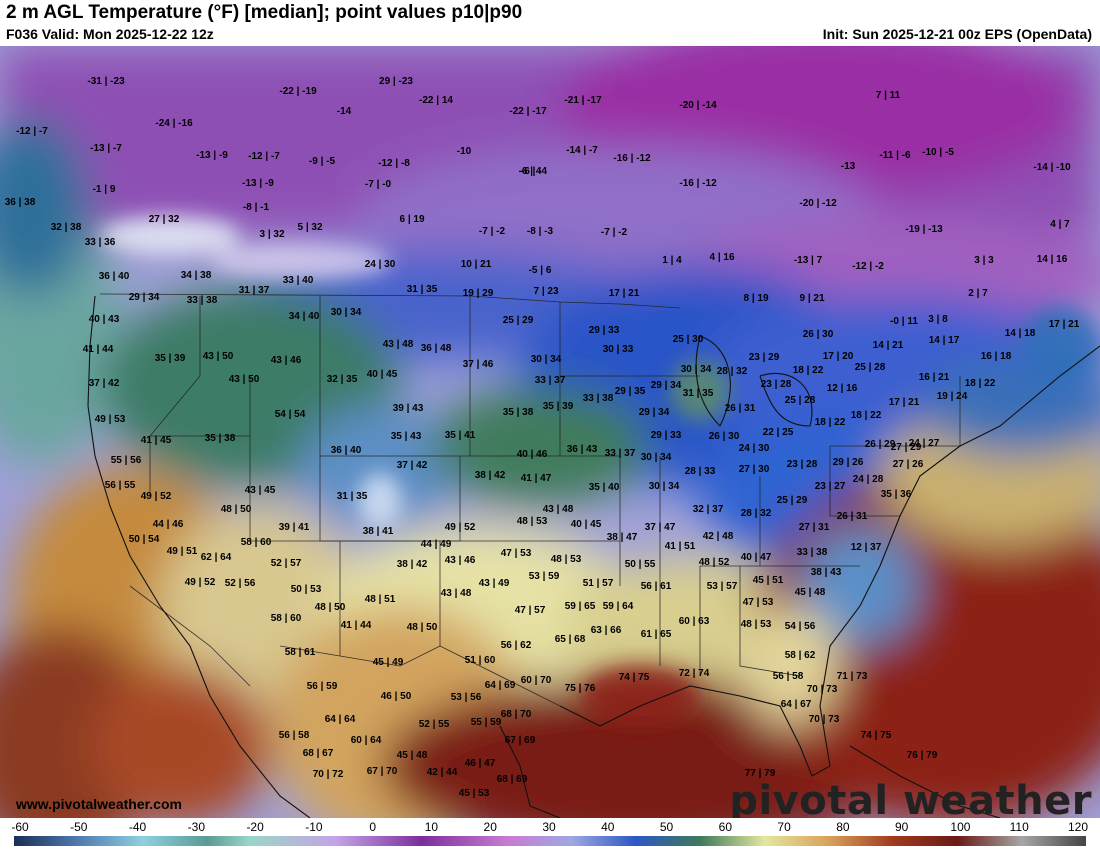 The image size is (1100, 850). What do you see at coordinates (170, 358) in the screenshot?
I see `point-value: 35 | 39` at bounding box center [170, 358].